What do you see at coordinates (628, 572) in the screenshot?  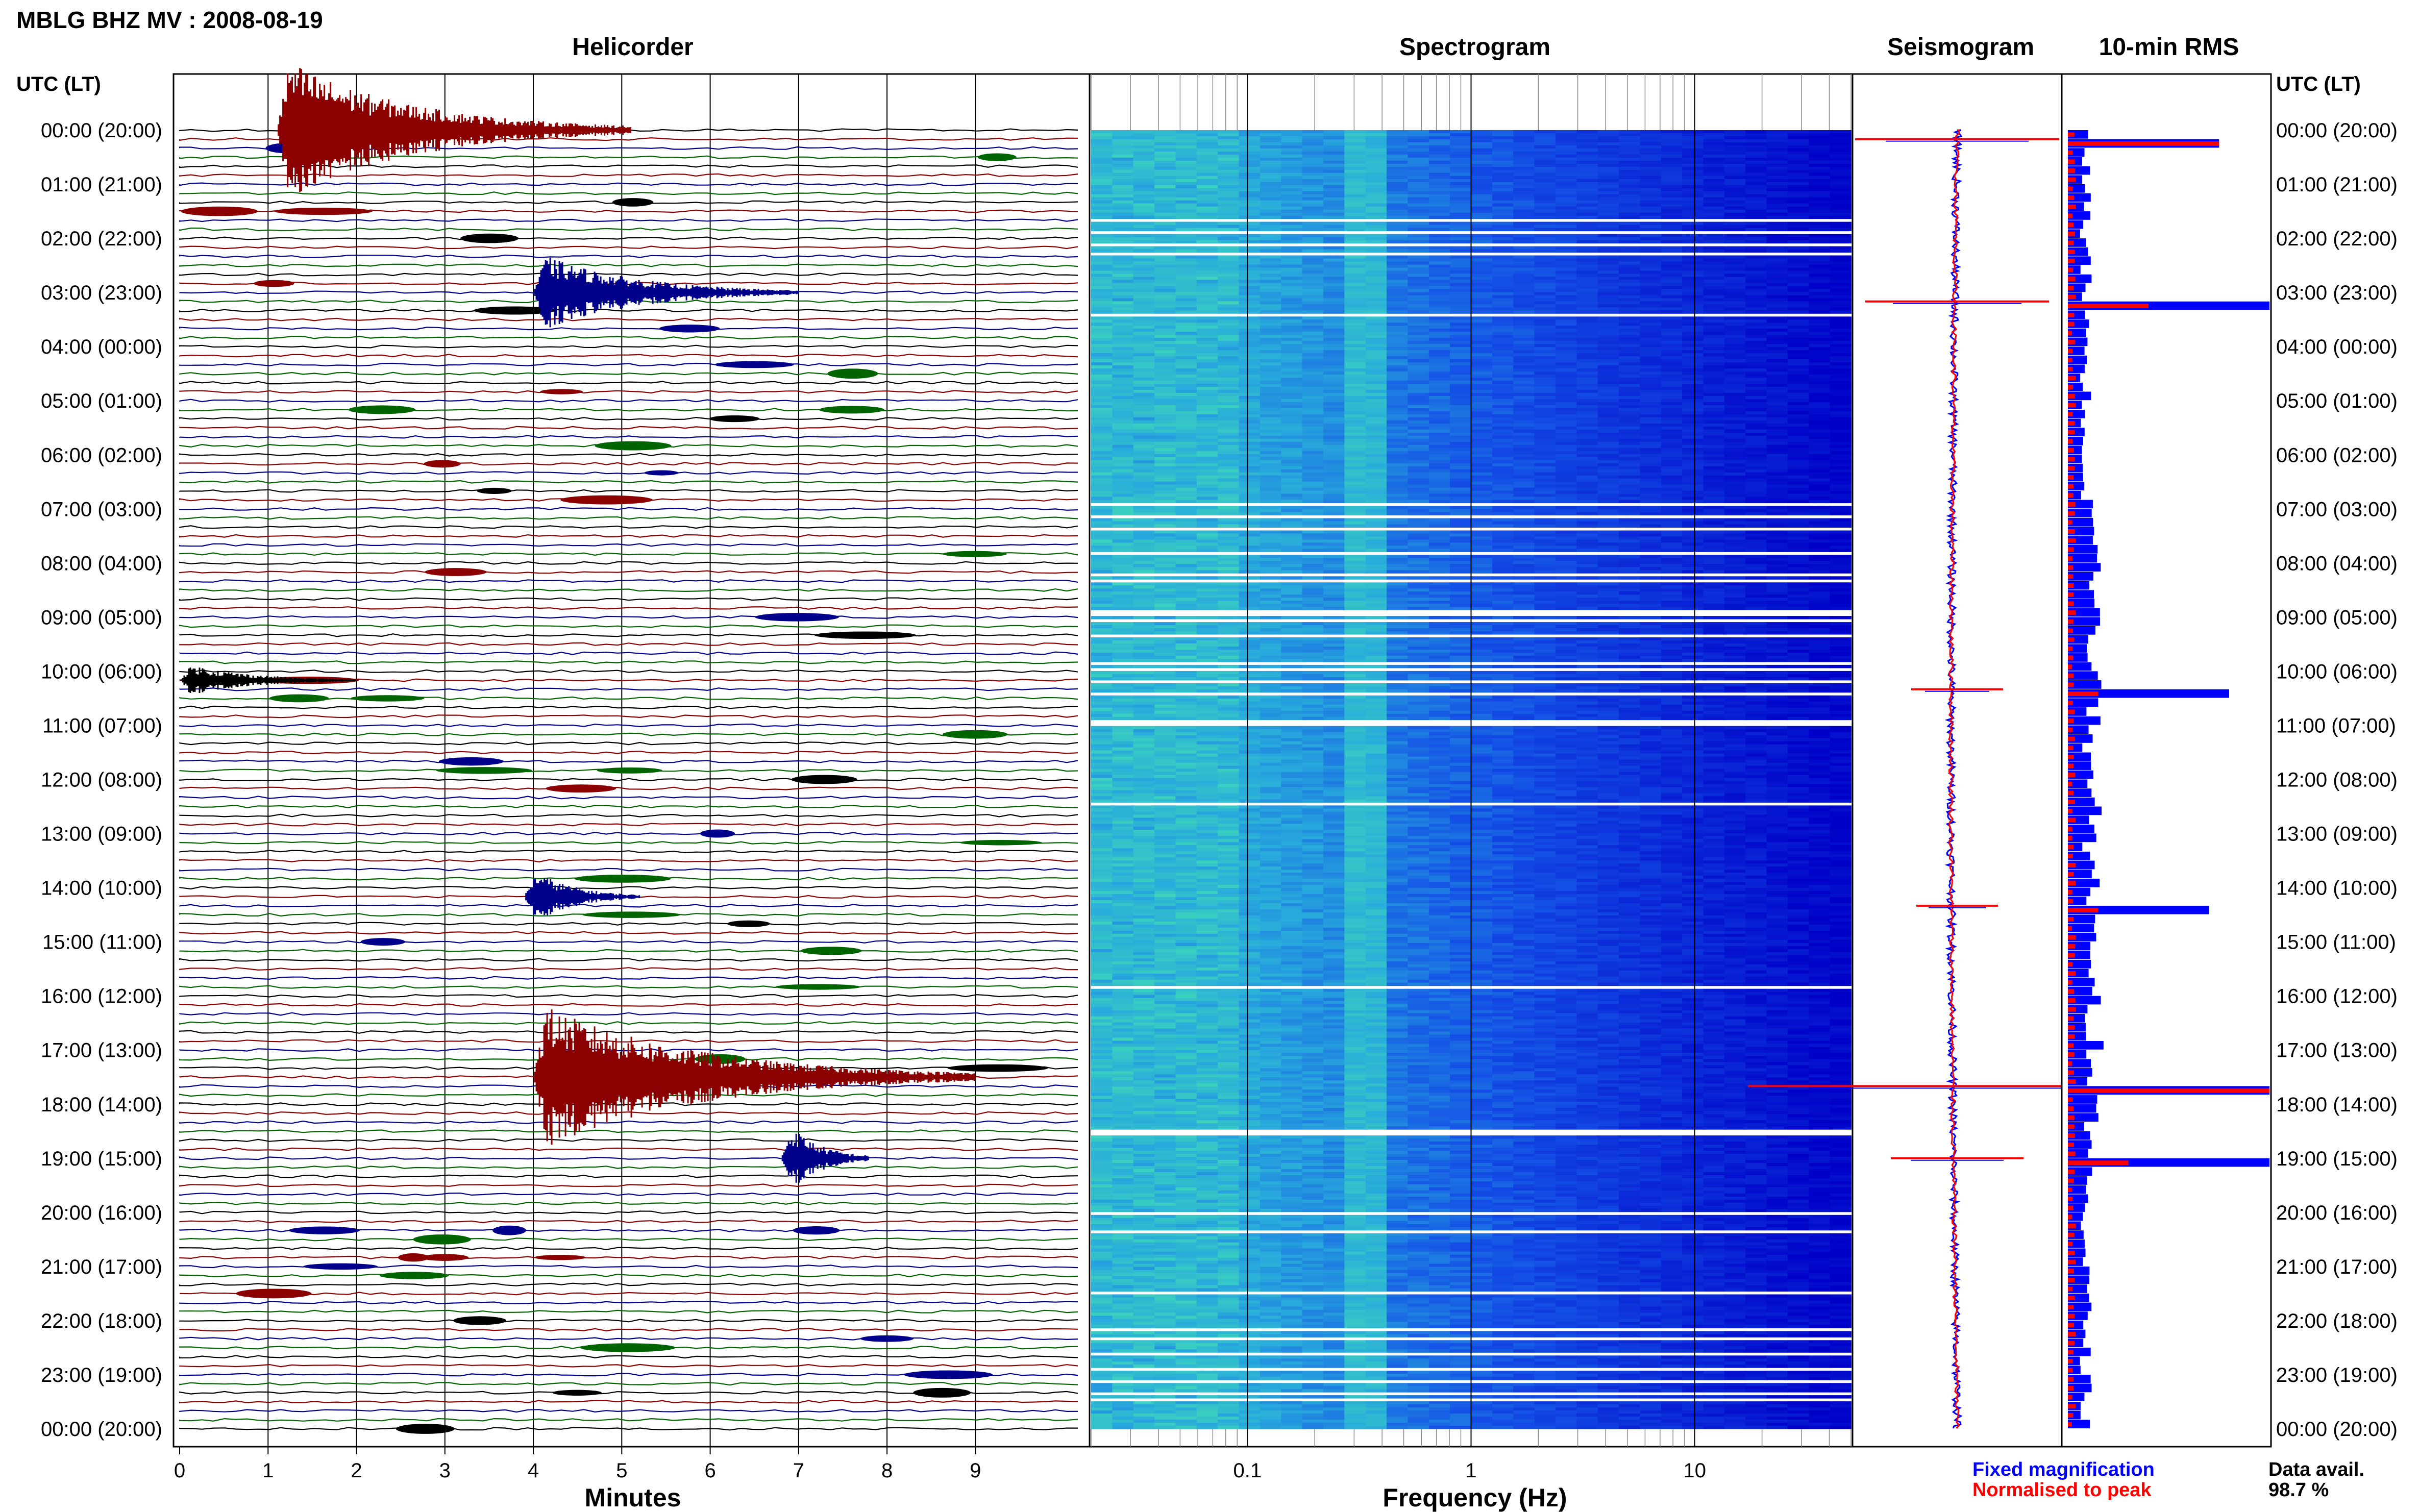 I see `helicorder-trace-line` at bounding box center [628, 572].